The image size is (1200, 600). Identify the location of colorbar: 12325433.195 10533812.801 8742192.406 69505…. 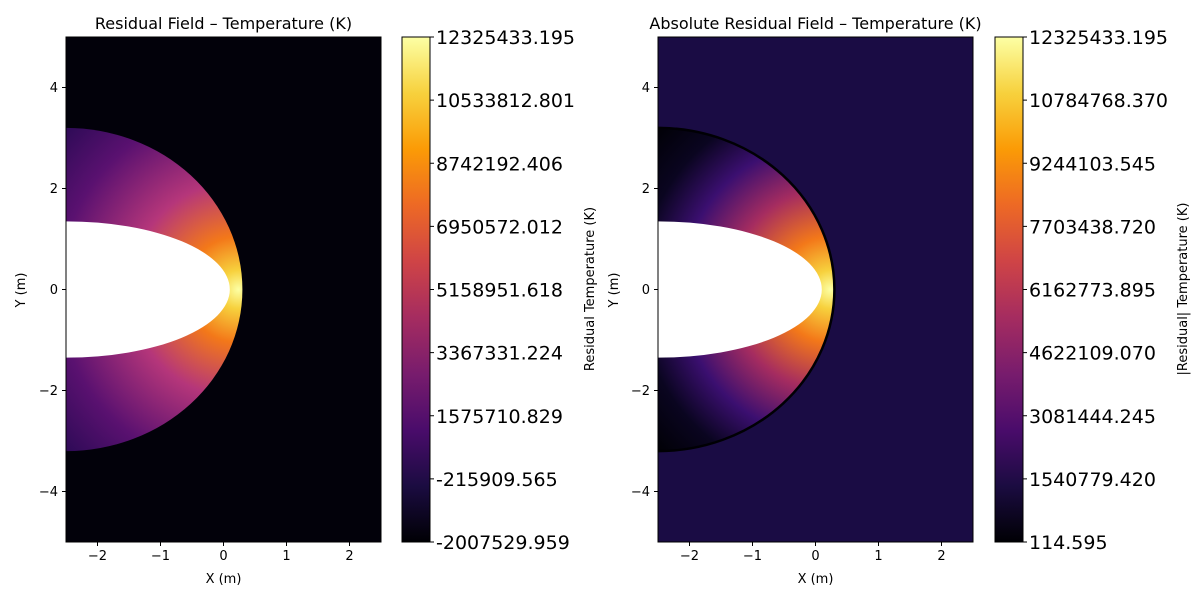
(488, 290).